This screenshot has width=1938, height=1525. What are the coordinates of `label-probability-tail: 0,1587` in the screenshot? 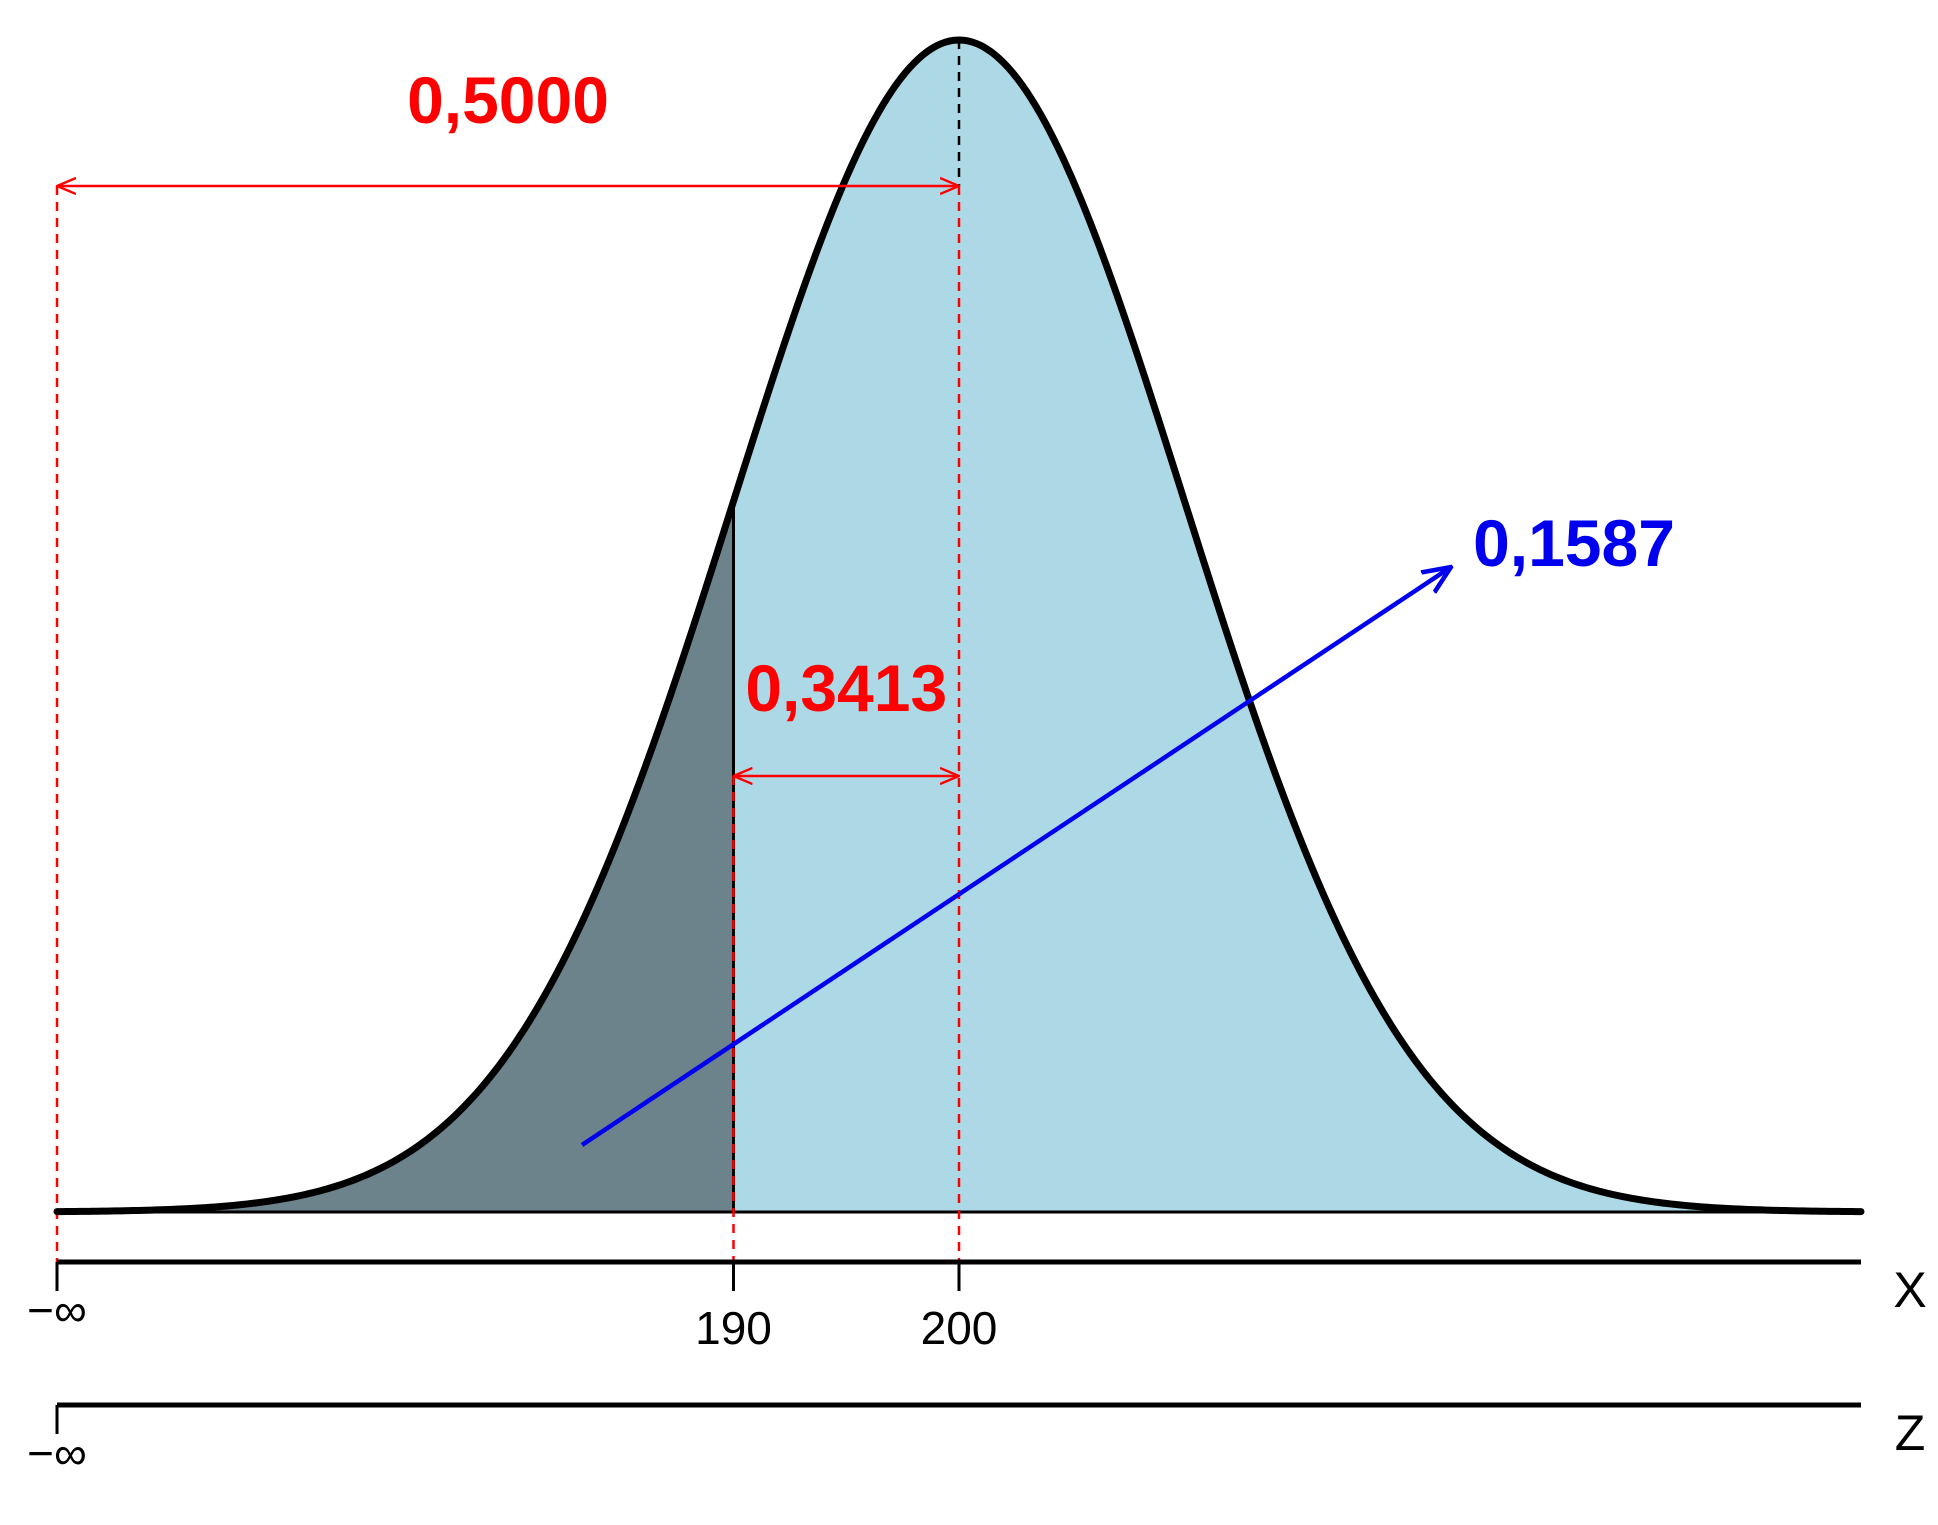 It's located at (1574, 543).